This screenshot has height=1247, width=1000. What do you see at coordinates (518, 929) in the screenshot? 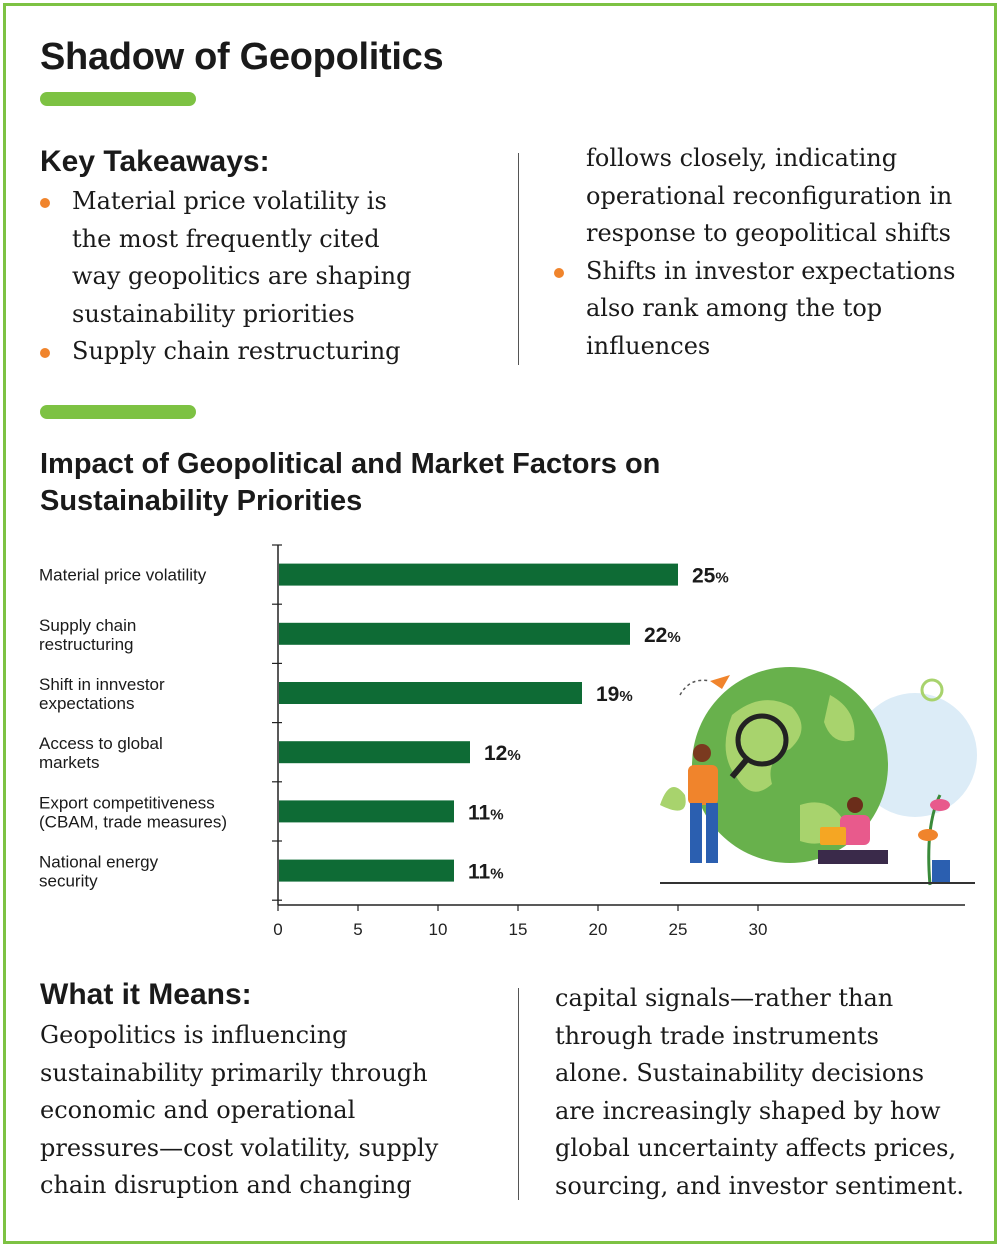
I see `x-tick-label: 15` at bounding box center [518, 929].